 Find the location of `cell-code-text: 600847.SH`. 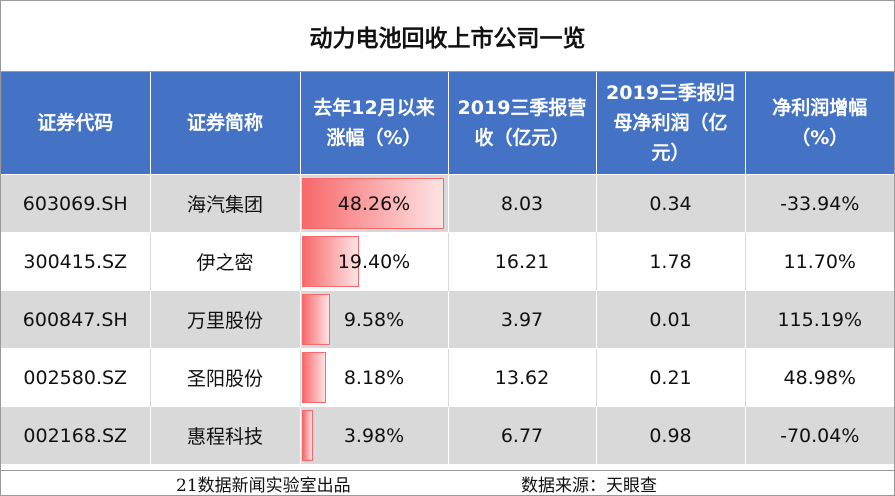

cell-code-text: 600847.SH is located at coordinates (75, 319).